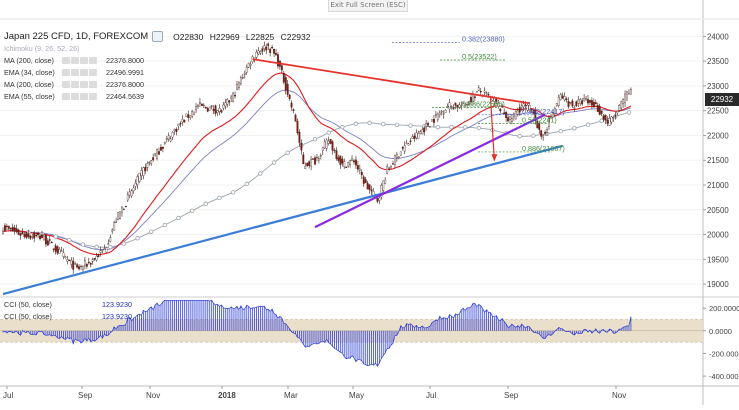 The height and width of the screenshot is (410, 739). I want to click on legend-ichimoku: Ichimoku (9, 26, 52, 26), so click(42, 48).